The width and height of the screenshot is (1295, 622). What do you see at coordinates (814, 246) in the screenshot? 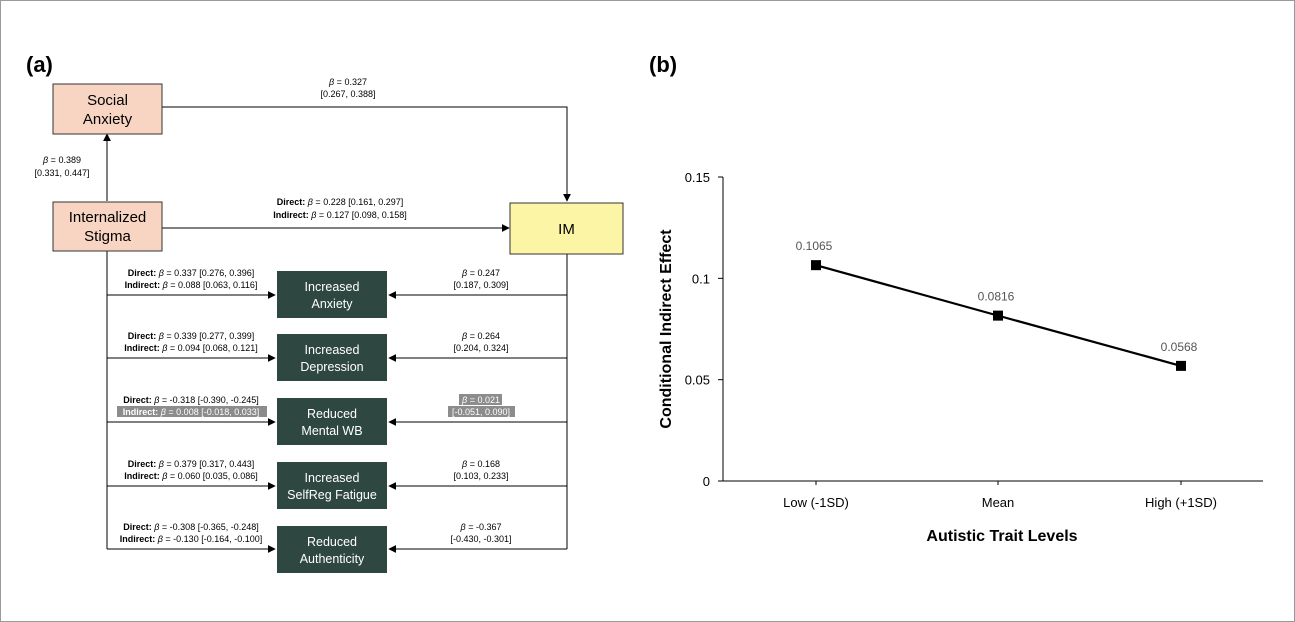
I see `data-point-label: 0.1065` at bounding box center [814, 246].